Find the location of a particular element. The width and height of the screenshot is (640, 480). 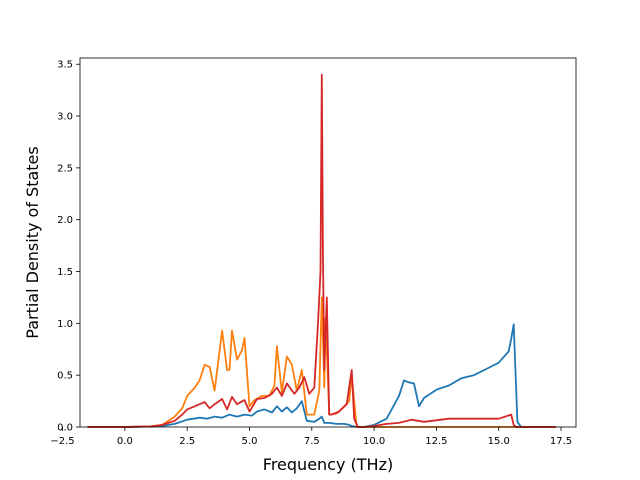

x-axis-label: Frequency (THz) is located at coordinates (328, 464).